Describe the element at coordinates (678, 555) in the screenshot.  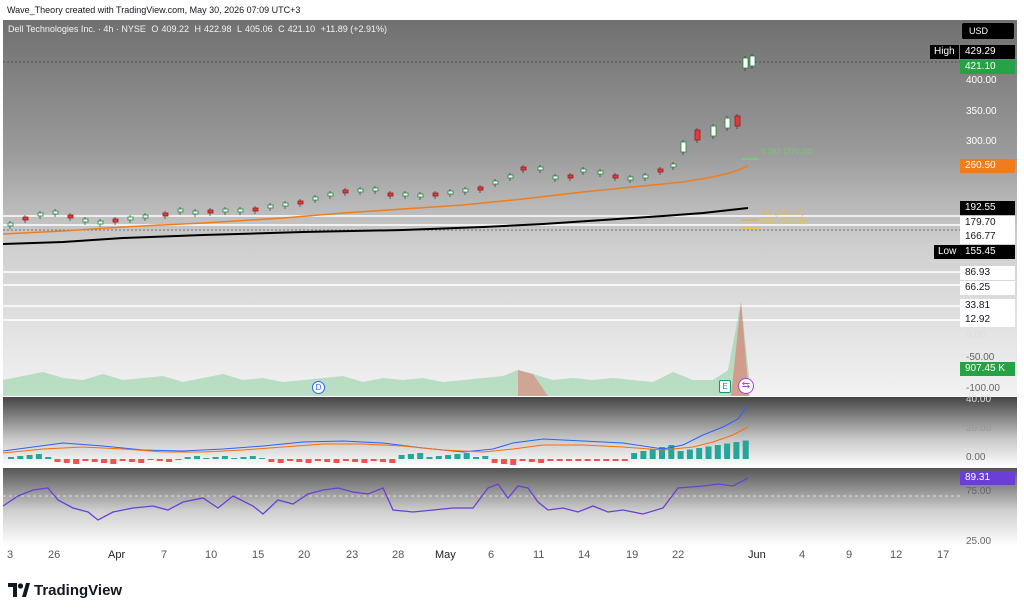
I see `time-tick: 22` at that location.